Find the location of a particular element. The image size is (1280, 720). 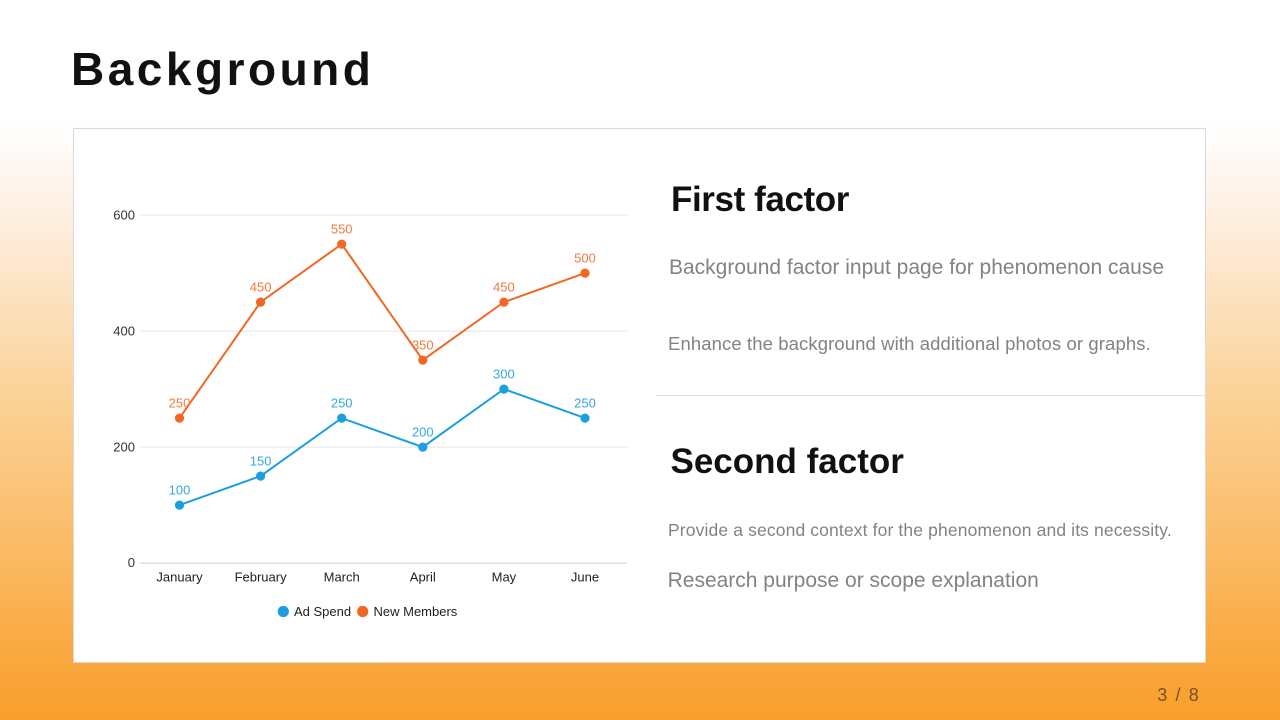

svg-text: June is located at coordinates (585, 577).